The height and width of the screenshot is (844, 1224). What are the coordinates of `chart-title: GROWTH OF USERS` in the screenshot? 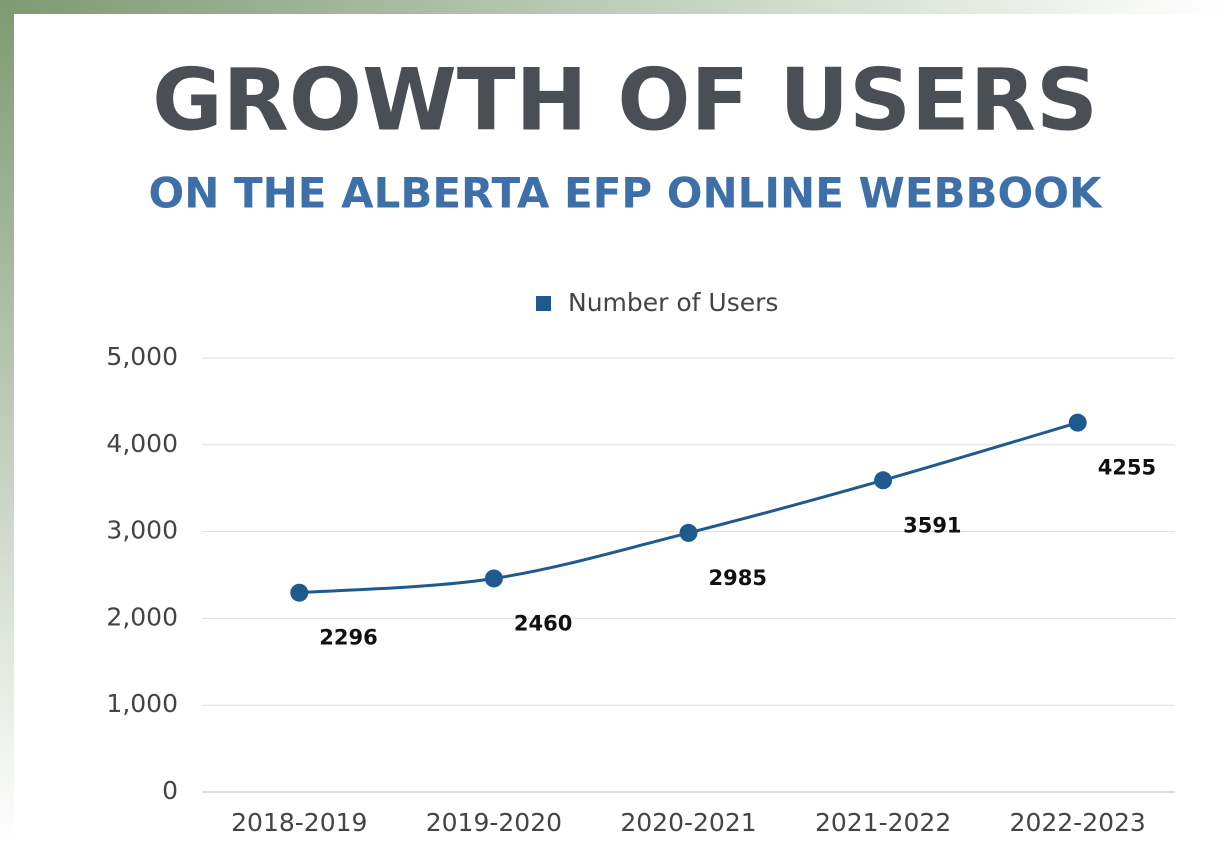 It's located at (625, 100).